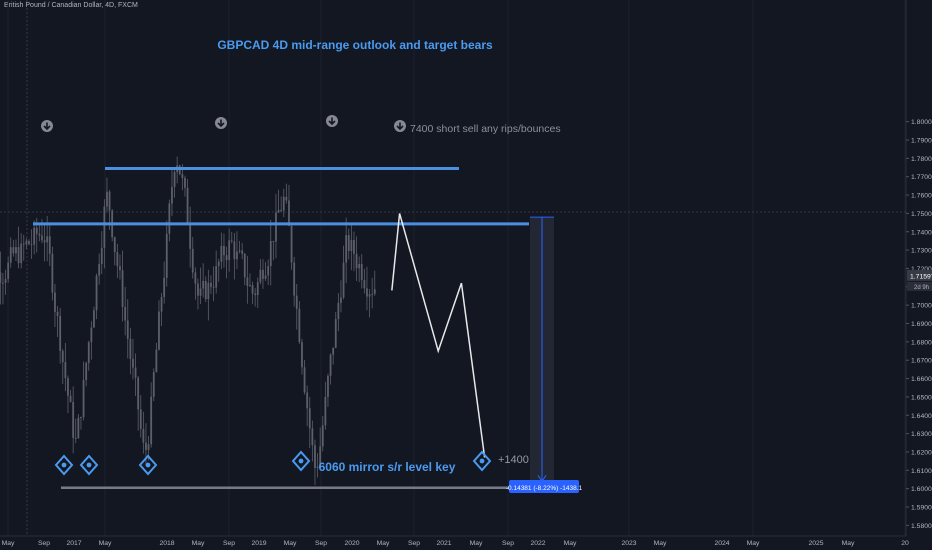 This screenshot has width=932, height=550. What do you see at coordinates (166, 543) in the screenshot?
I see `x-tick-label: 2018` at bounding box center [166, 543].